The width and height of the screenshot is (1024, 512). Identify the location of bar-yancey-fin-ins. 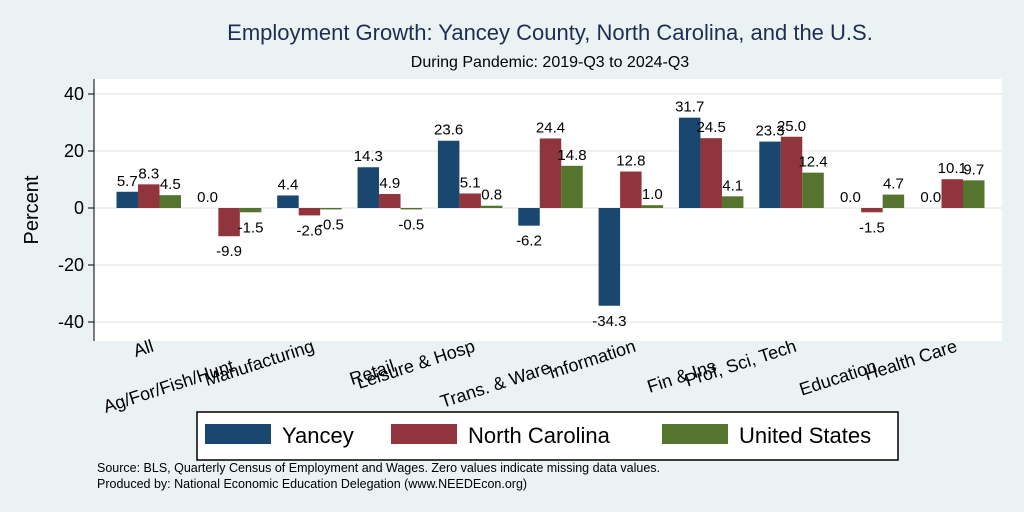
(689, 162).